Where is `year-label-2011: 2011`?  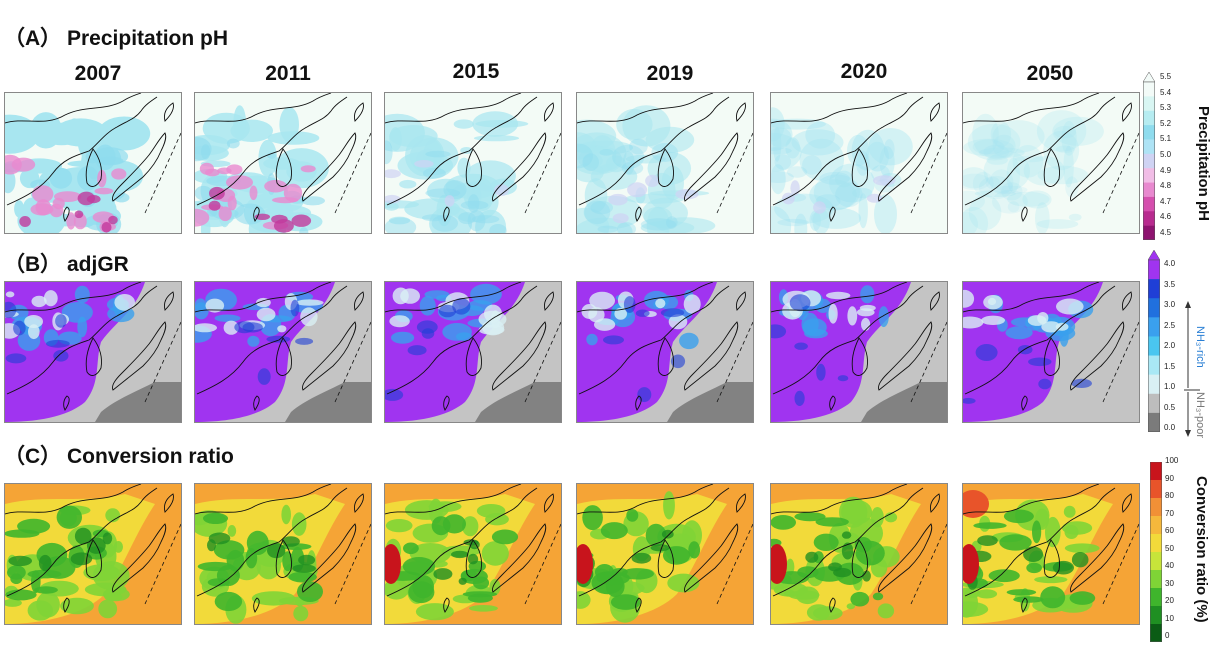
year-label-2011: 2011 is located at coordinates (288, 73).